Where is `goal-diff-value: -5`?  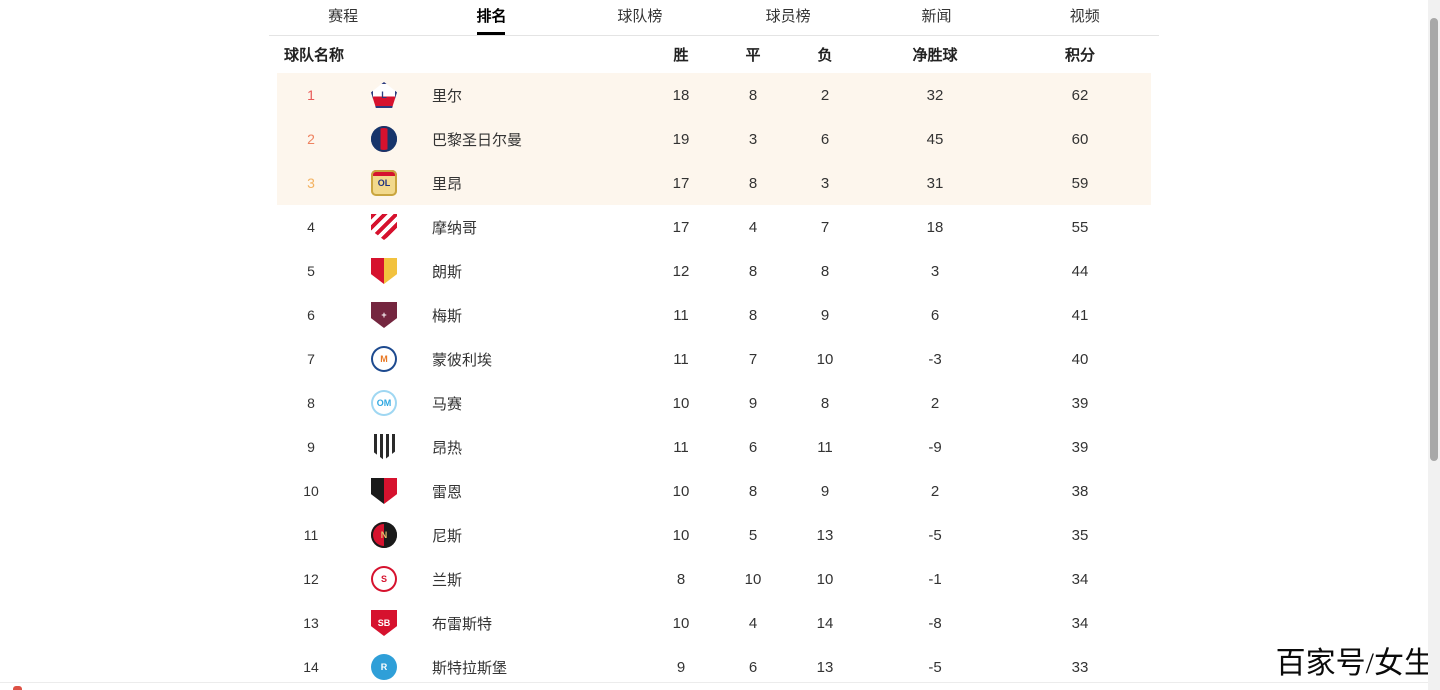
goal-diff-value: -5 is located at coordinates (935, 667).